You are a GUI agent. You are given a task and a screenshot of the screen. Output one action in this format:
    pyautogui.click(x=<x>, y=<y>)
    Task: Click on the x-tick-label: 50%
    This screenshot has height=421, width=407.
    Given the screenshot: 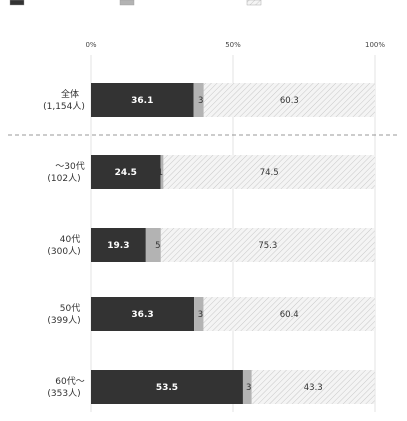 What is the action you would take?
    pyautogui.click(x=233, y=45)
    